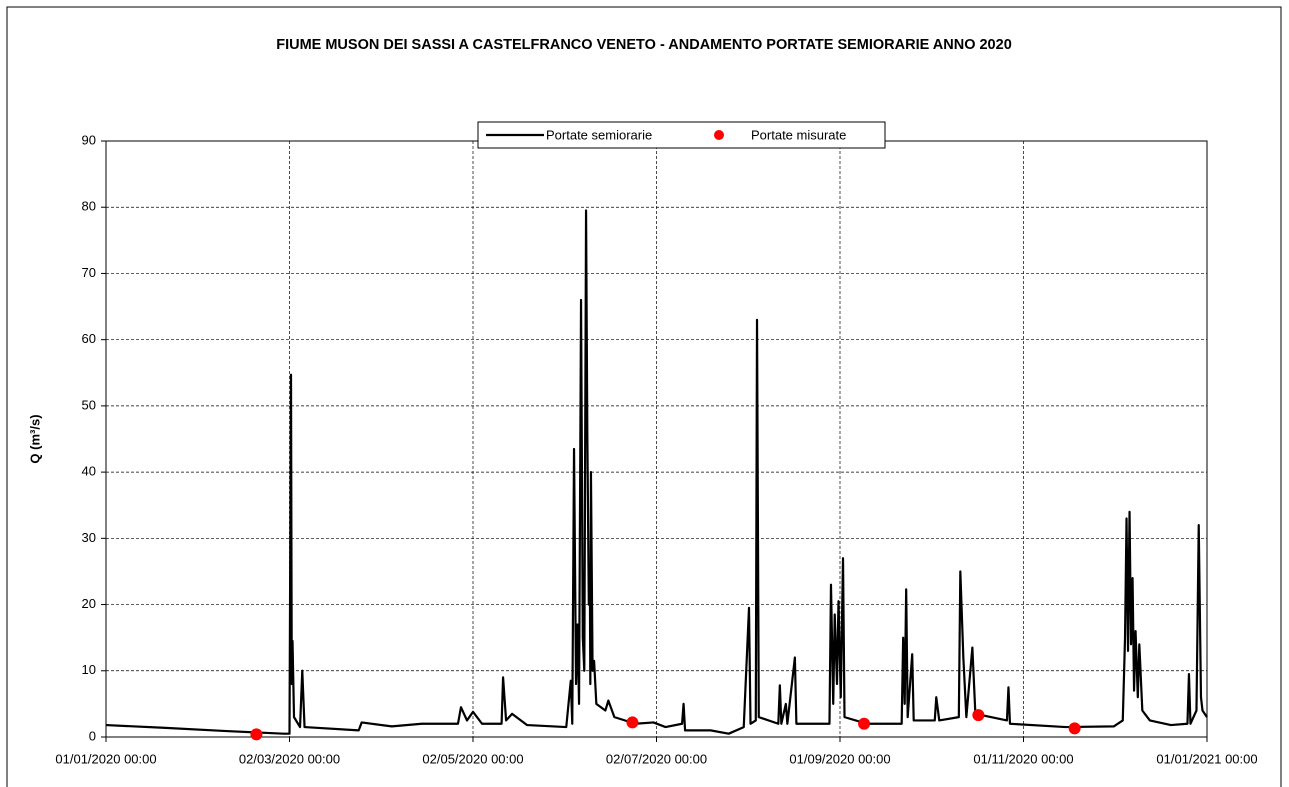  Describe the element at coordinates (798, 134) in the screenshot. I see `legend-label: Portate misurate` at that location.